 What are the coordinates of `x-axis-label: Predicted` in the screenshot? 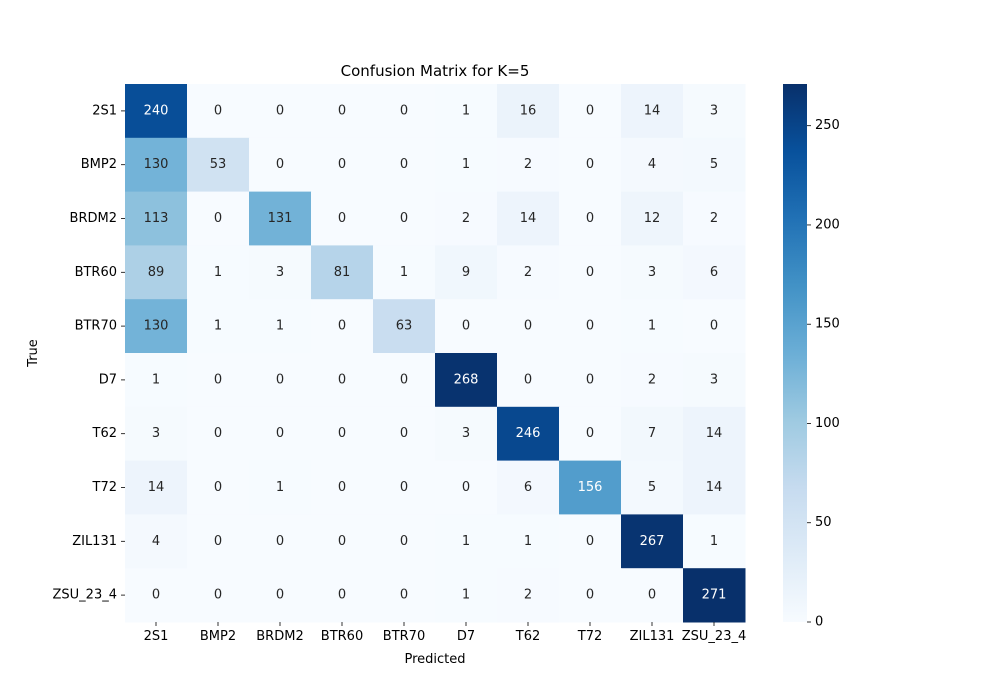 It's located at (434, 659).